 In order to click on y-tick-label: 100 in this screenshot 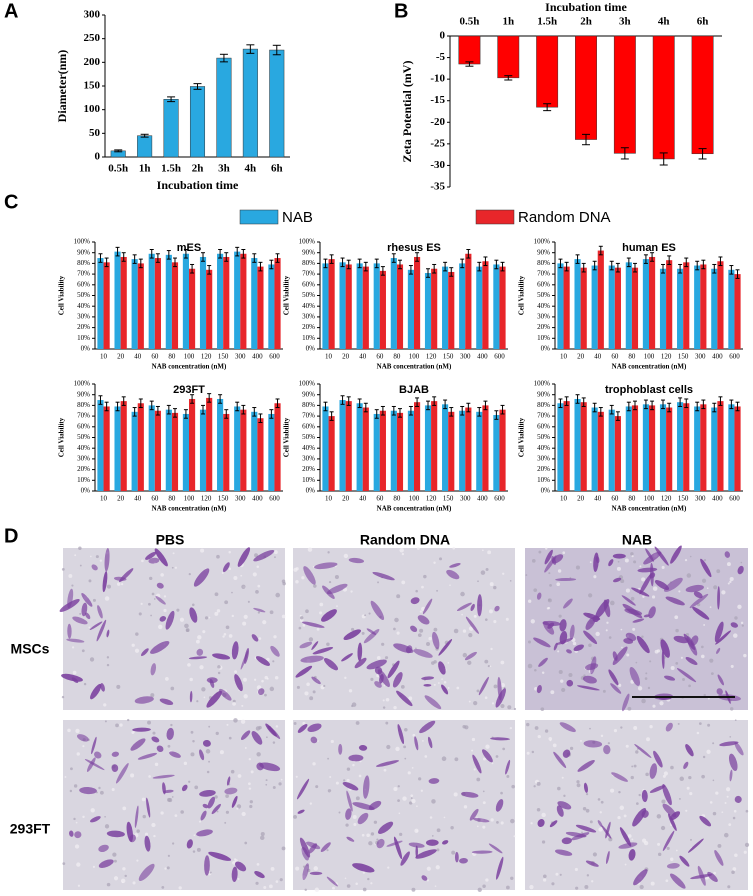, I will do `click(92, 109)`.